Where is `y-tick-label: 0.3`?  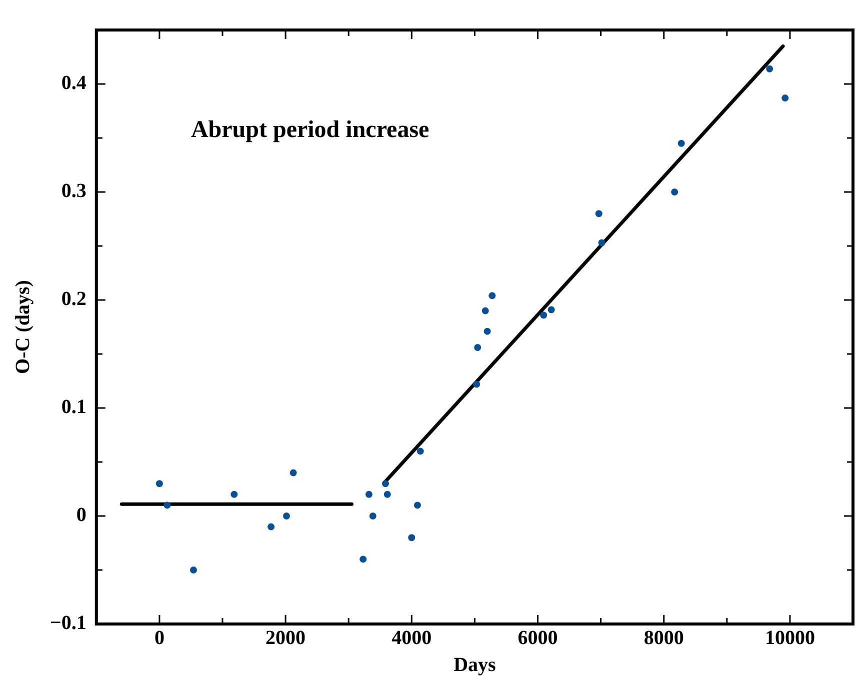
y-tick-label: 0.3 is located at coordinates (73, 191).